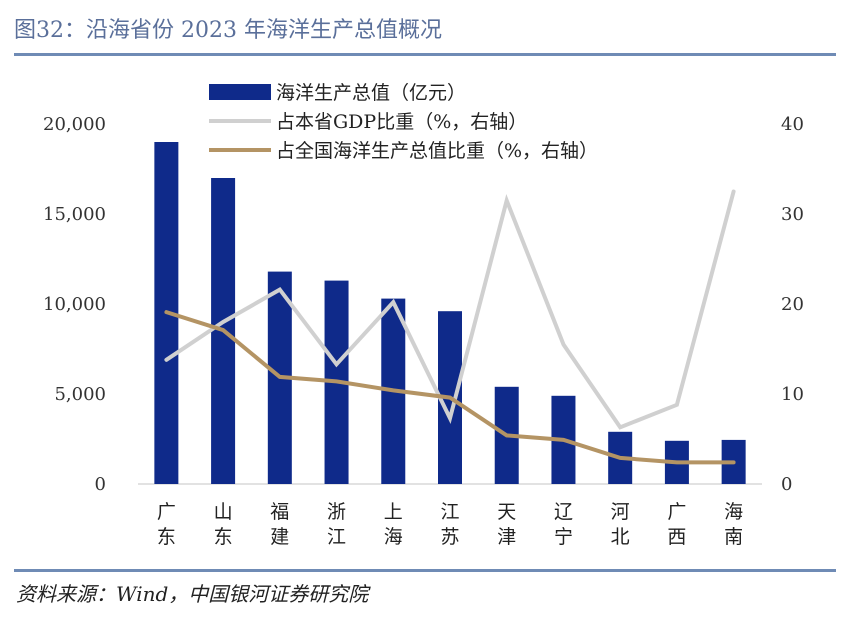  What do you see at coordinates (74, 124) in the screenshot?
I see `y-left-tick-label: 20,000` at bounding box center [74, 124].